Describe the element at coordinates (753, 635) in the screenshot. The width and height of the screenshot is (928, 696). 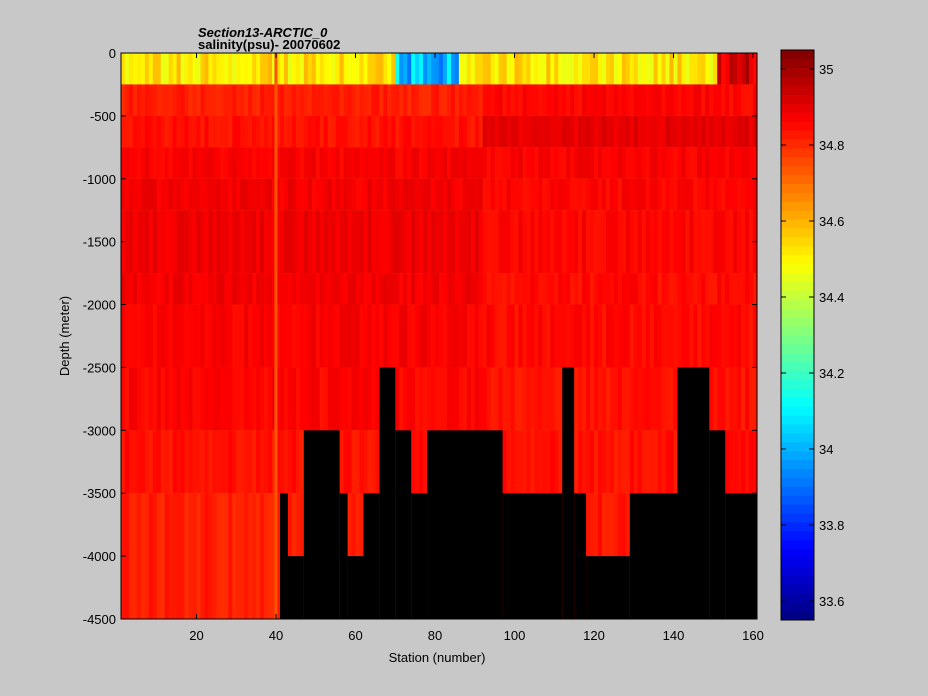
I see `x-tick-label: 160` at that location.